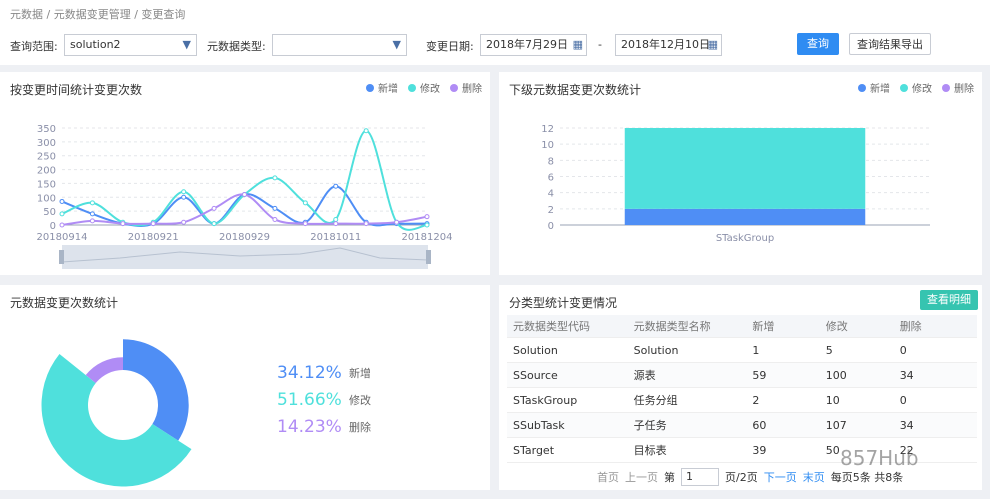  I want to click on legend-name: 删除, so click(360, 427).